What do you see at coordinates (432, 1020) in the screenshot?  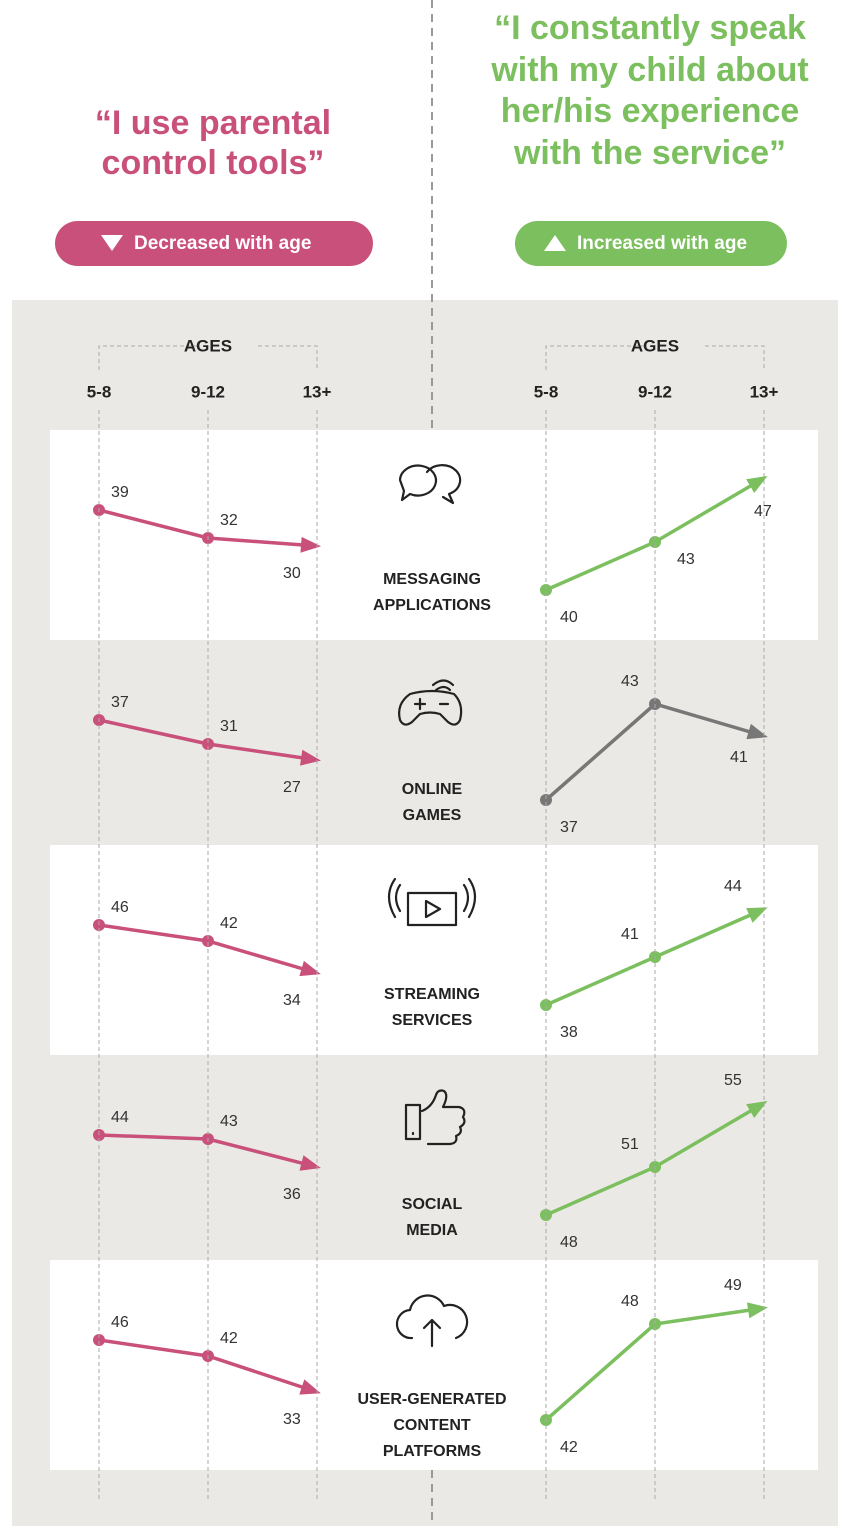 I see `row-label: SERVICES` at bounding box center [432, 1020].